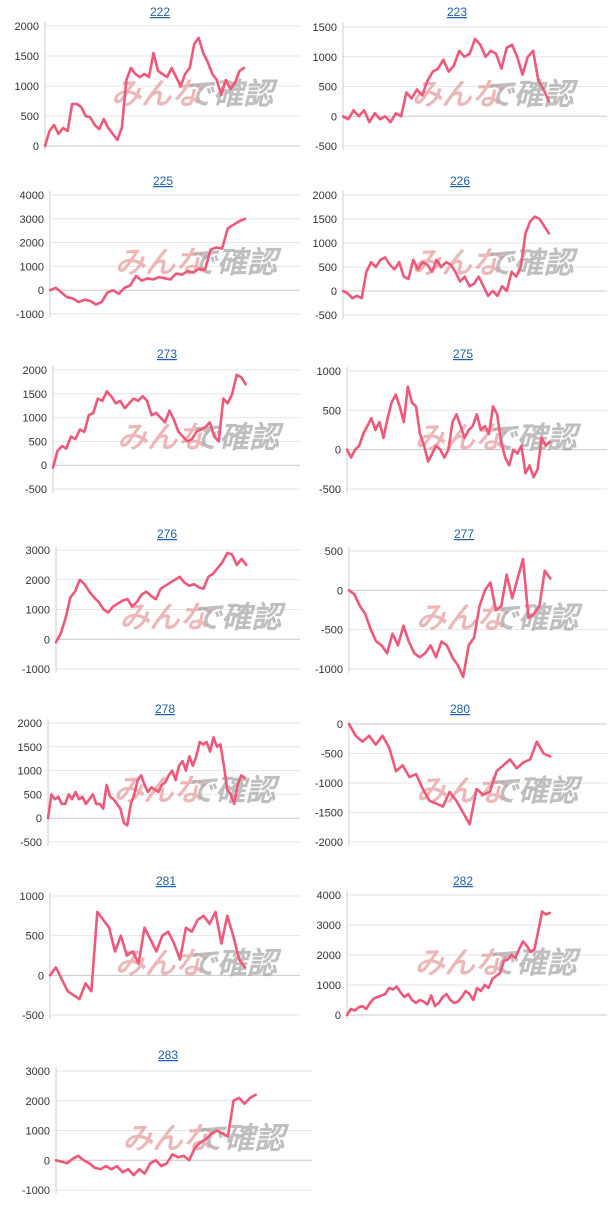  I want to click on chart-title-link: 226, so click(460, 181).